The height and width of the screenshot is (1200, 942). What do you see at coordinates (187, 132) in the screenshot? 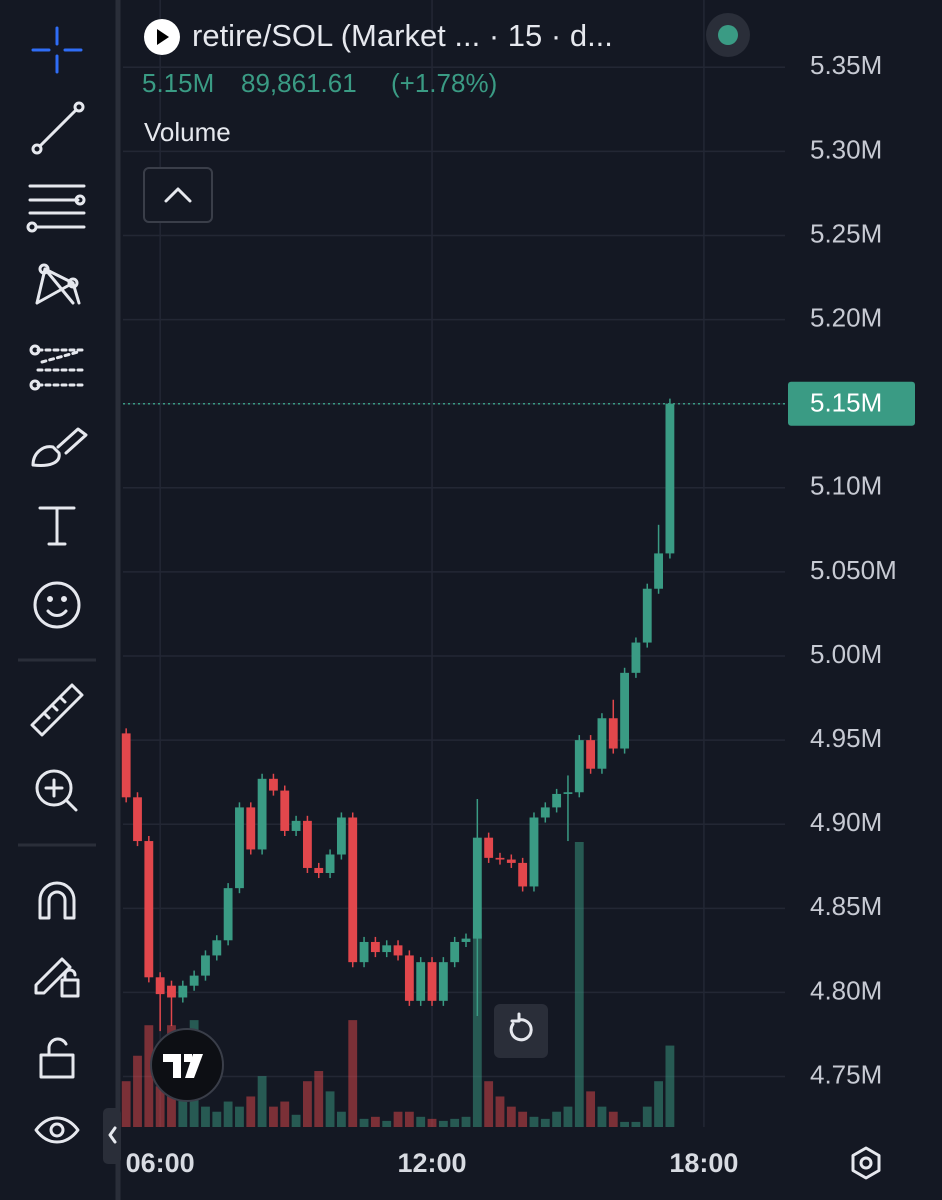
I see `volume-legend: Volume` at bounding box center [187, 132].